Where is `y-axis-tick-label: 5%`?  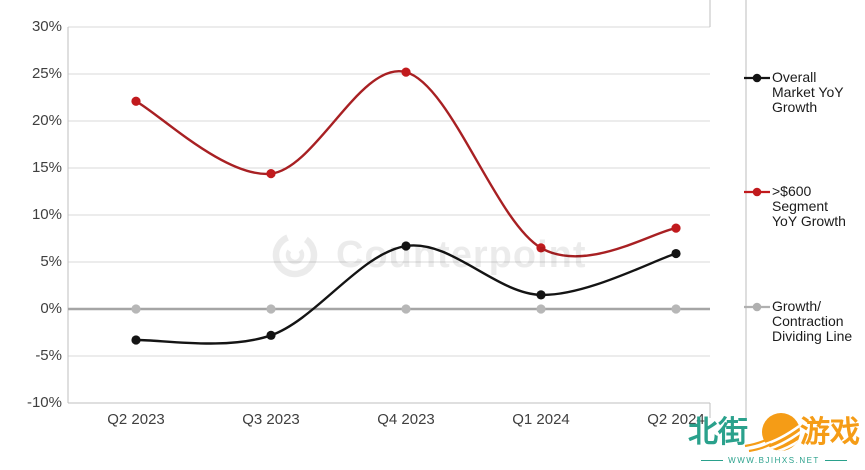
y-axis-tick-label: 5% is located at coordinates (51, 261).